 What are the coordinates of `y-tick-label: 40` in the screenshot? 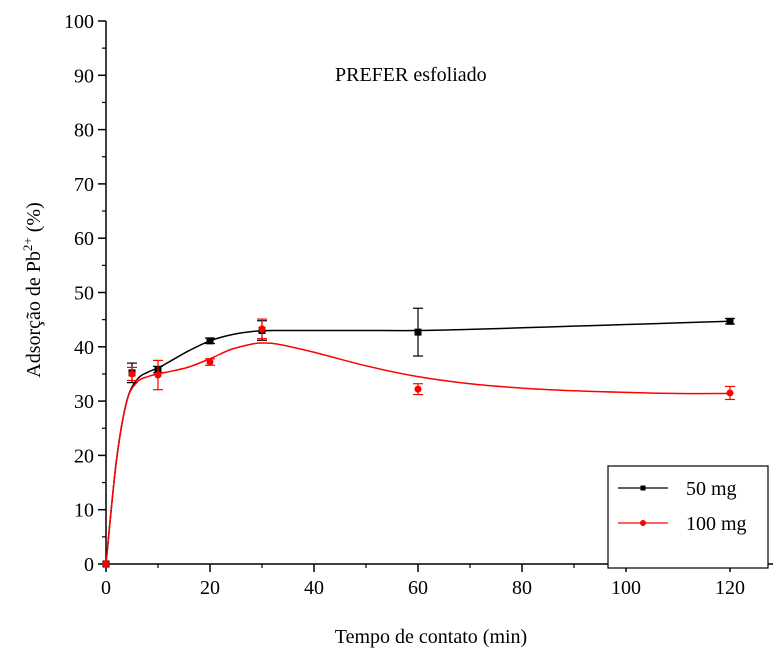 It's located at (84, 348).